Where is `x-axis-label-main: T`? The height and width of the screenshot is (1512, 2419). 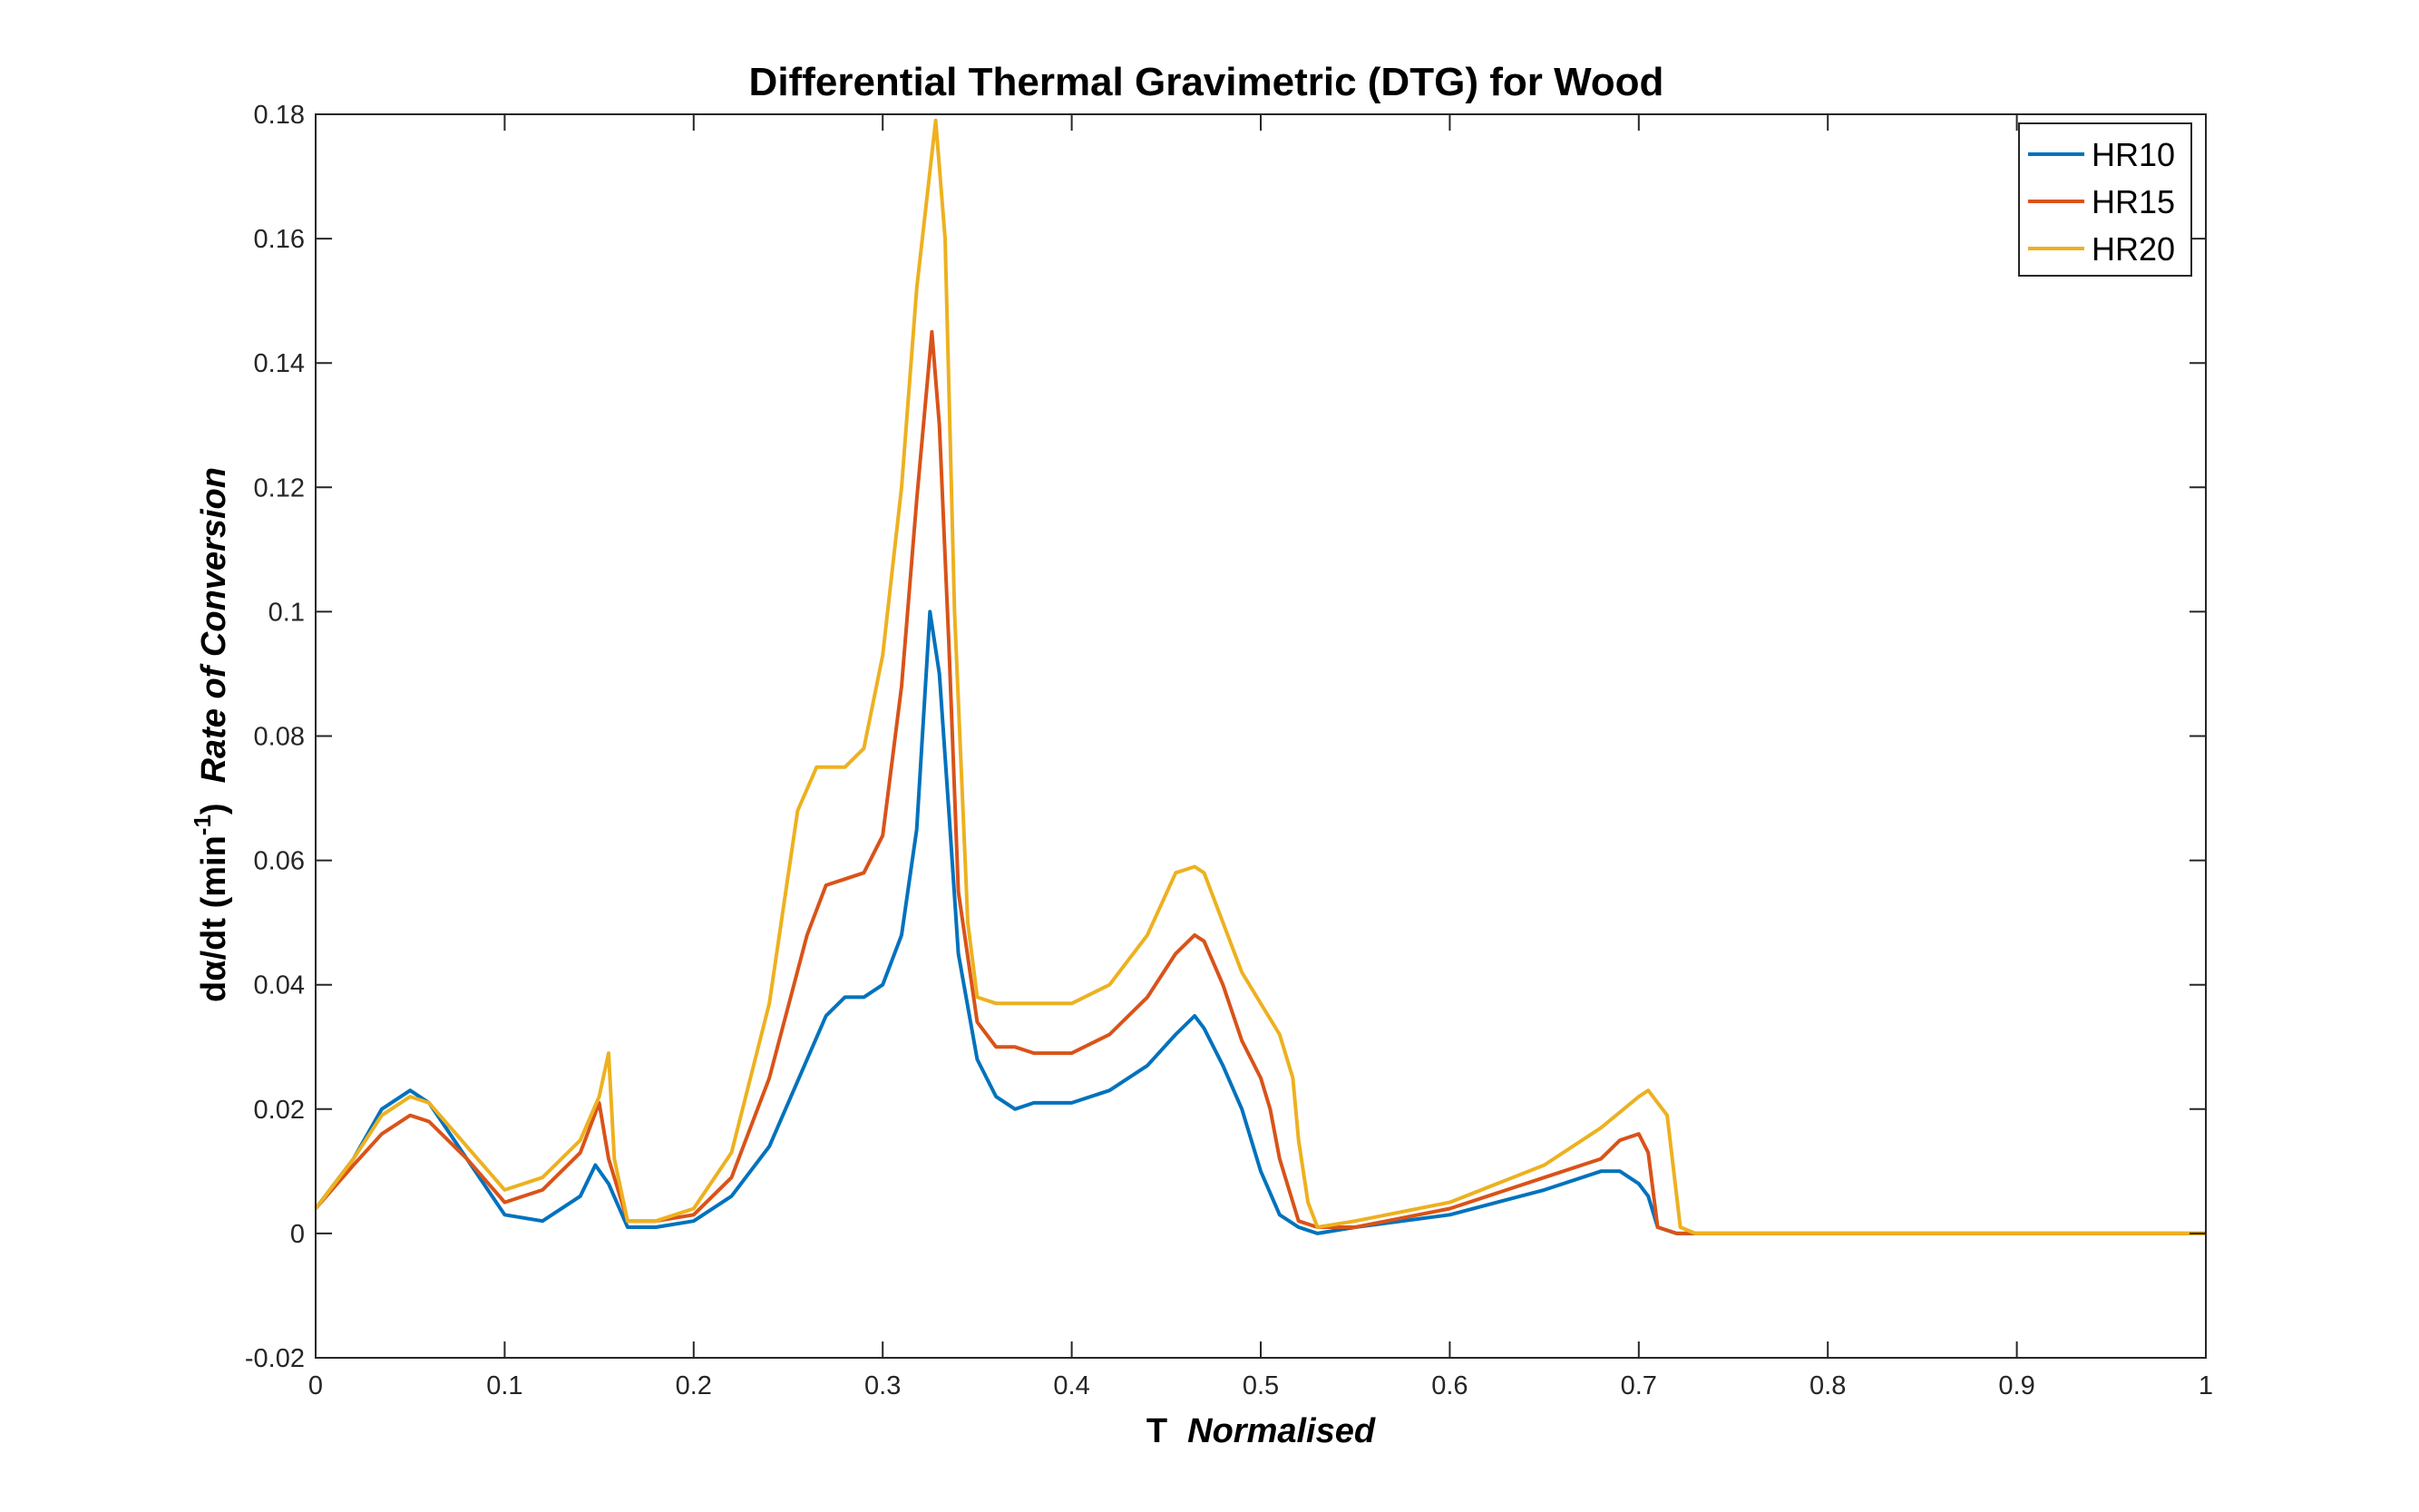
x-axis-label-main: T is located at coordinates (1156, 1431).